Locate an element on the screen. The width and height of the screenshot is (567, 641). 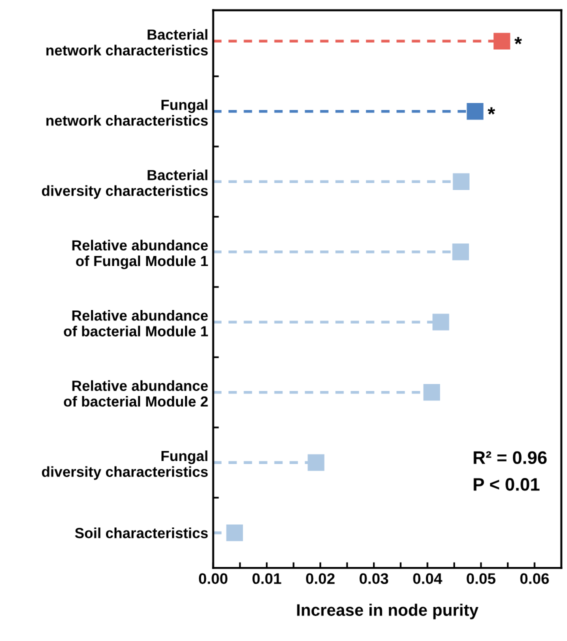
x-tick-label: 0.02 is located at coordinates (320, 578).